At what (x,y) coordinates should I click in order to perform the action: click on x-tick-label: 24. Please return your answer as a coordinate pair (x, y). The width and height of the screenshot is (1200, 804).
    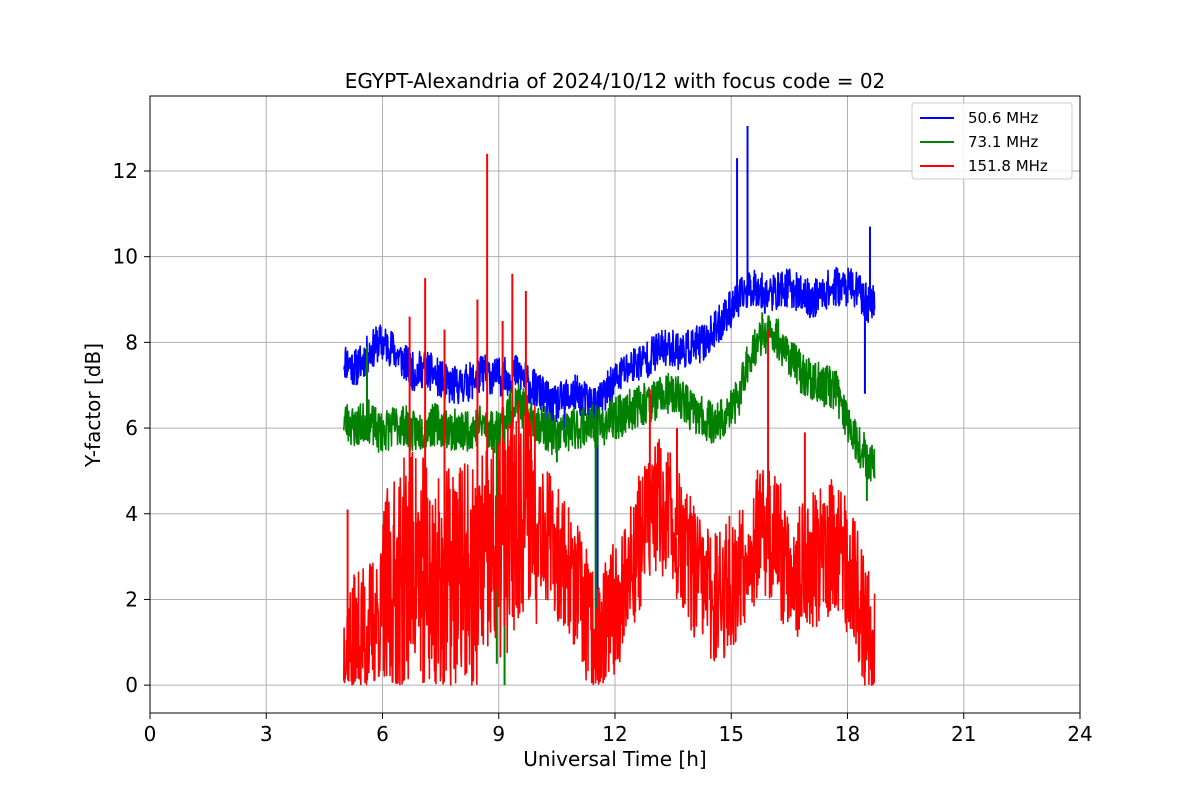
    Looking at the image, I should click on (1079, 734).